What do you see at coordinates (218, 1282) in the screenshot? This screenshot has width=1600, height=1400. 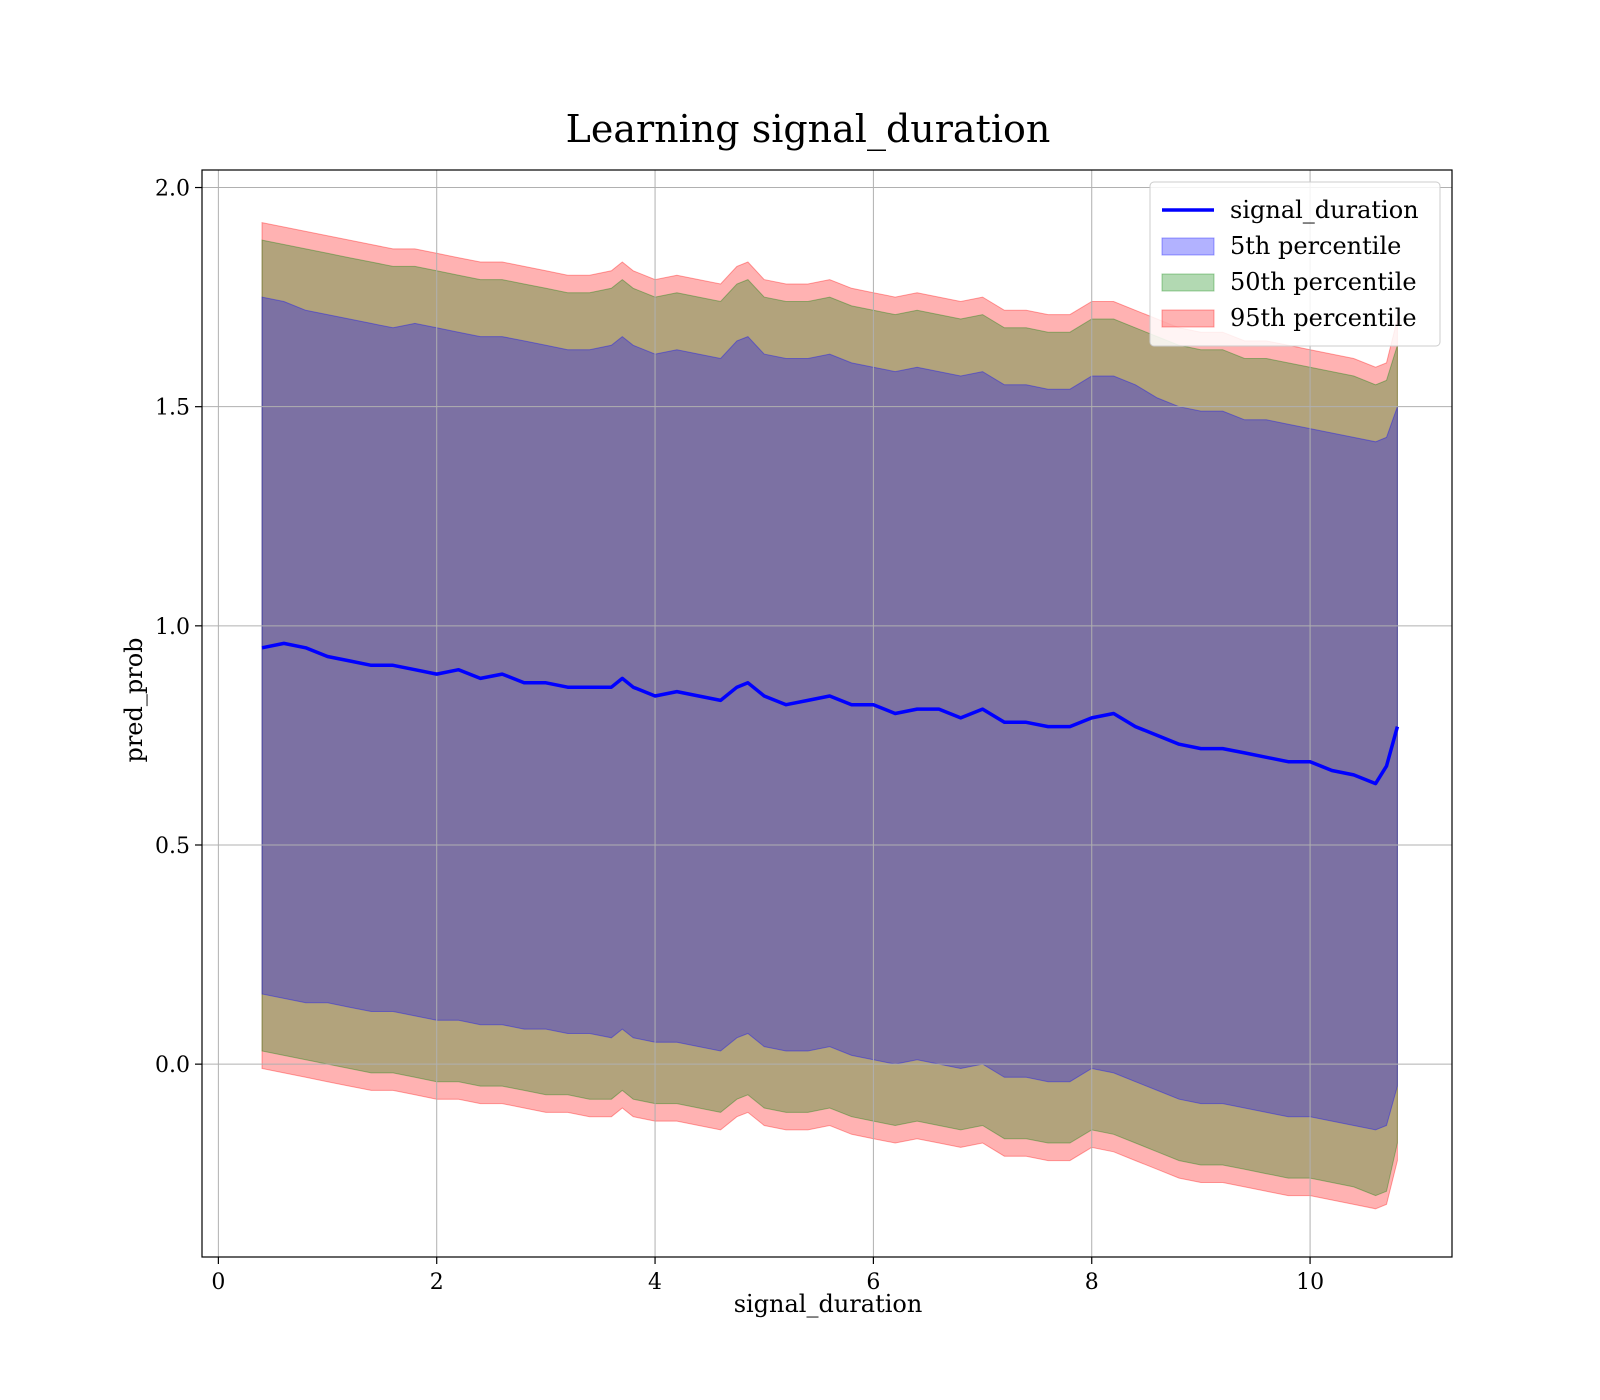 I see `x-tick-label: 0` at bounding box center [218, 1282].